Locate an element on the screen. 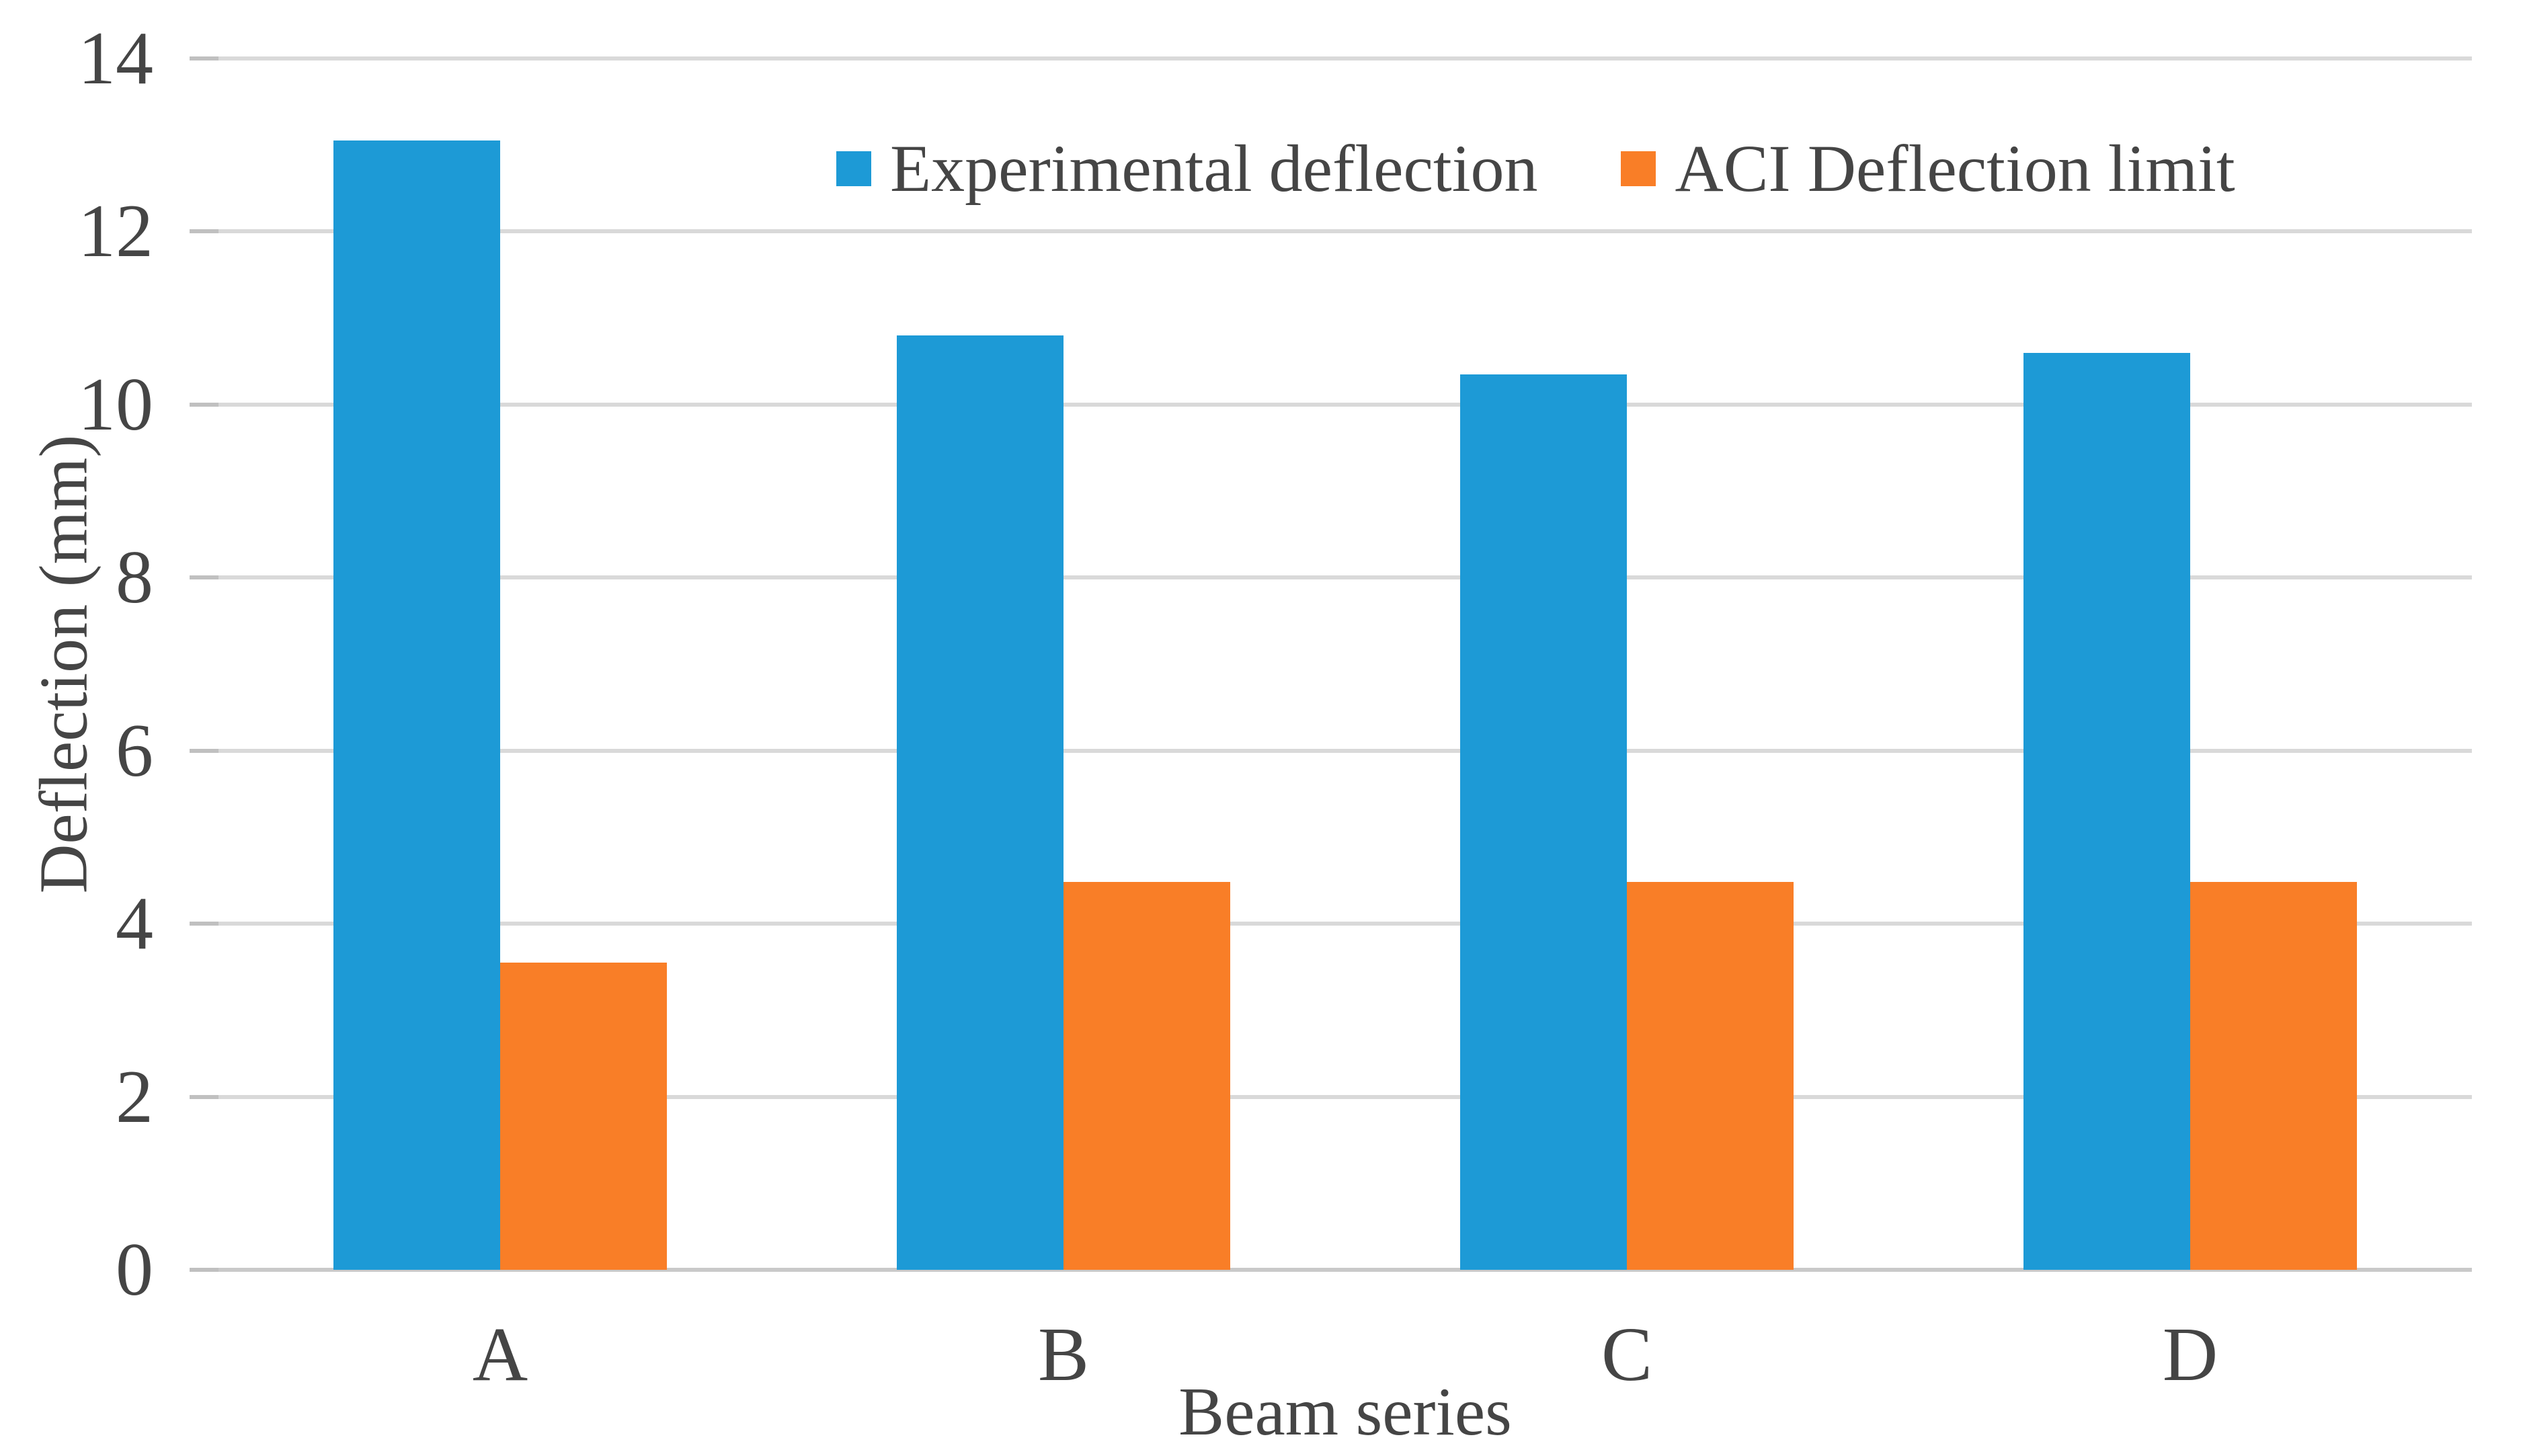 The width and height of the screenshot is (2527, 1456). y-axis-title: Deflection (mm) is located at coordinates (64, 664).